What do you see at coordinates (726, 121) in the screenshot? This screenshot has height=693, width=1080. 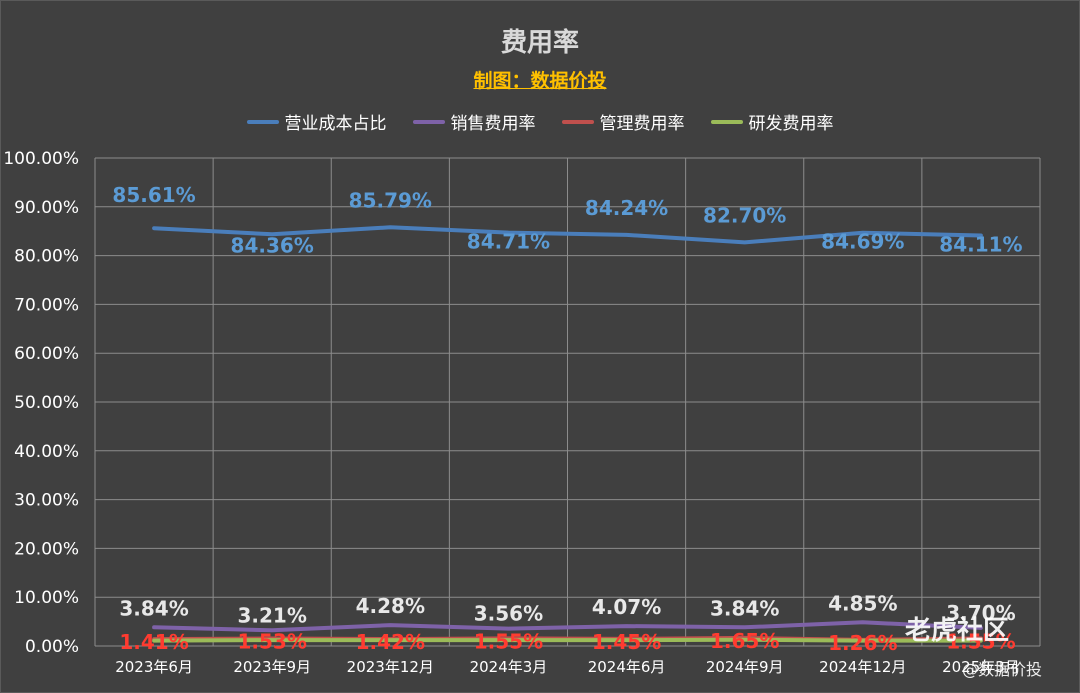 I see `legend-swatch-rnd` at bounding box center [726, 121].